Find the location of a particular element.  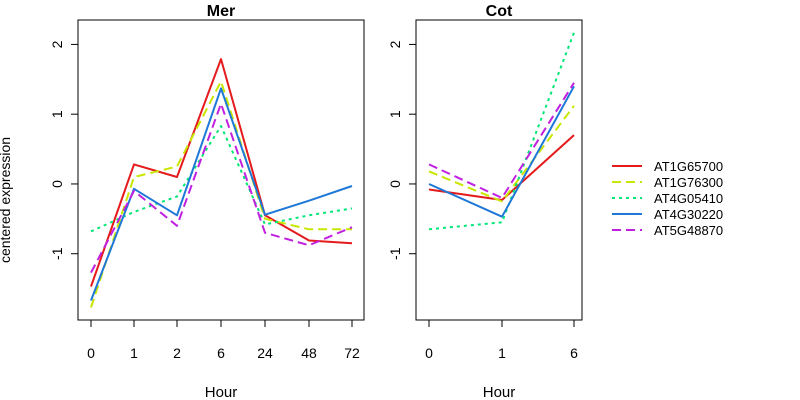

mer-series-at4g05410 is located at coordinates (221, 179).